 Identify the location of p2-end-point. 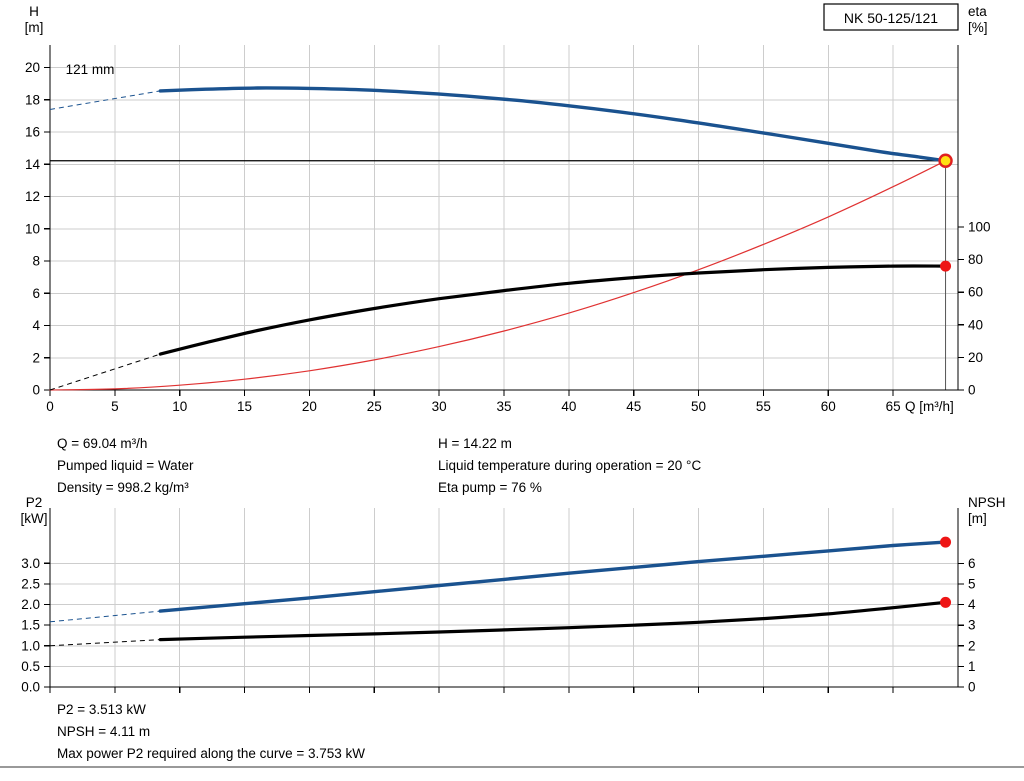
(946, 542).